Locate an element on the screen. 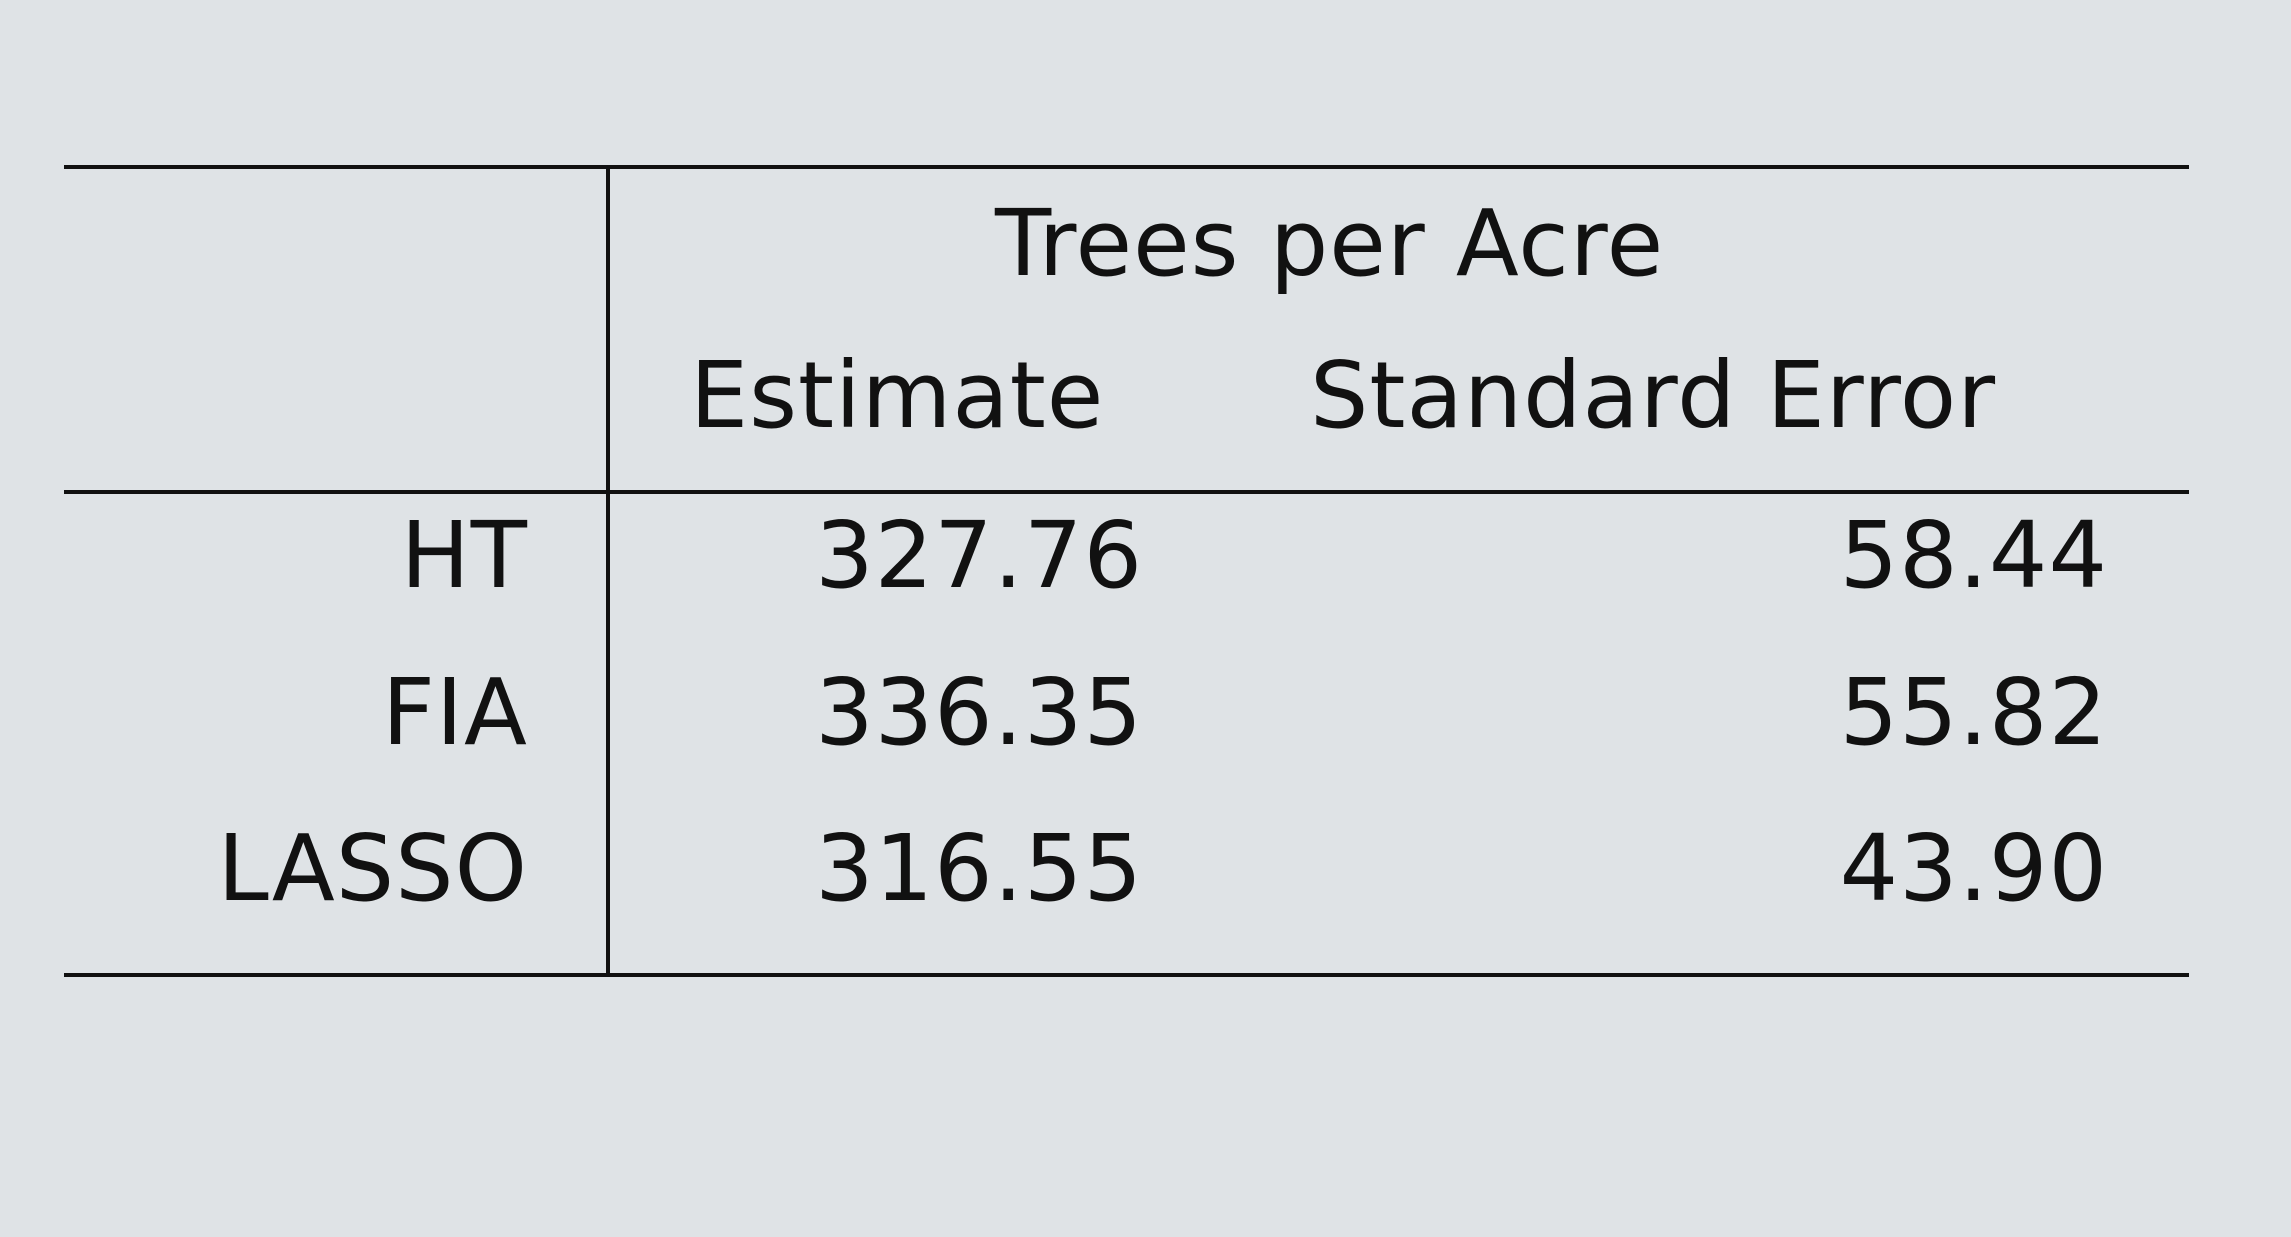 The width and height of the screenshot is (2291, 1237). row-label: HT is located at coordinates (464, 555).